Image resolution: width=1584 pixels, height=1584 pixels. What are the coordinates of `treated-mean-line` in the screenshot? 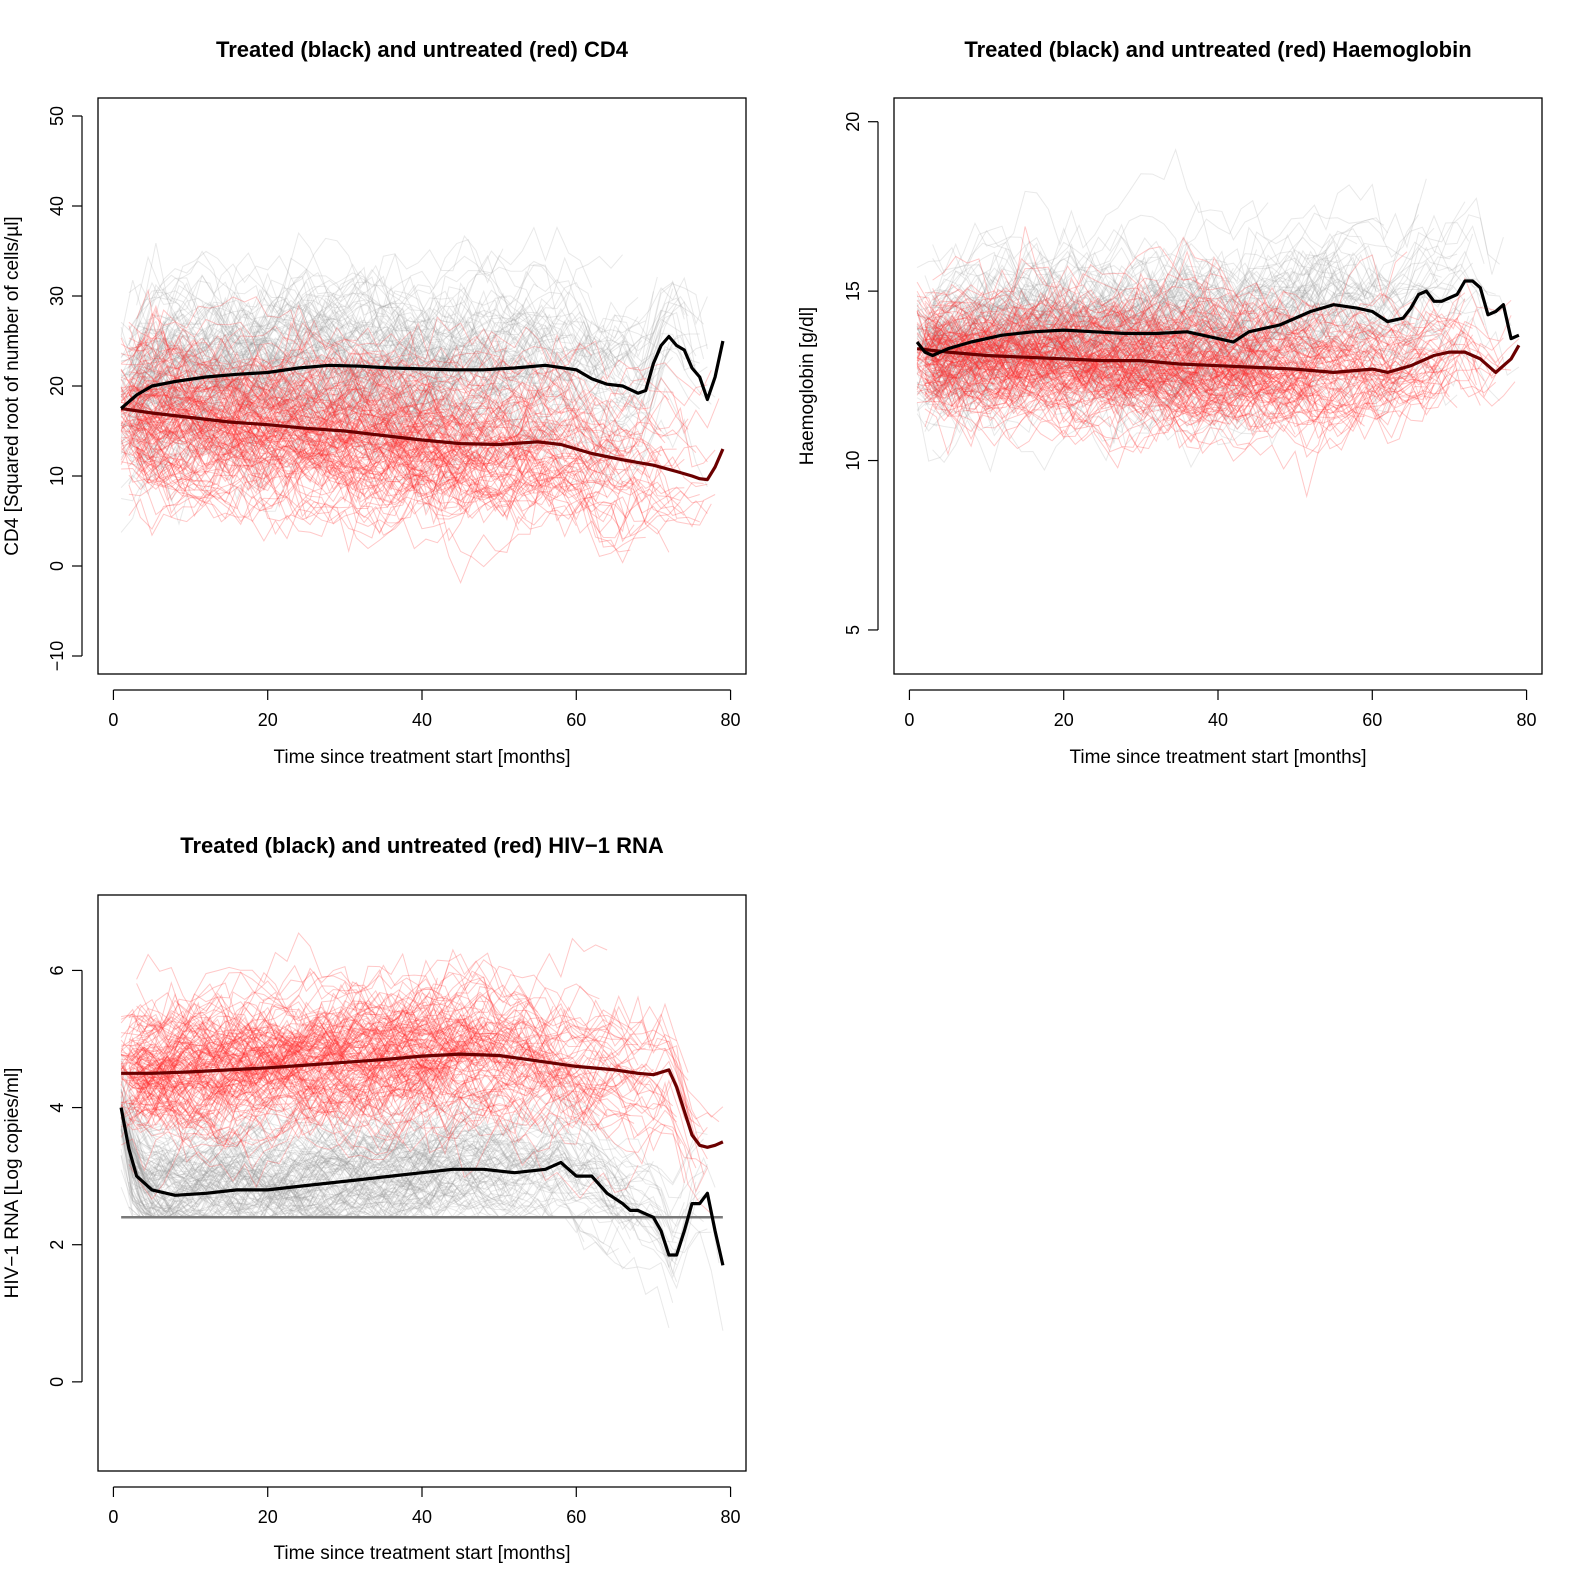 It's located at (422, 372).